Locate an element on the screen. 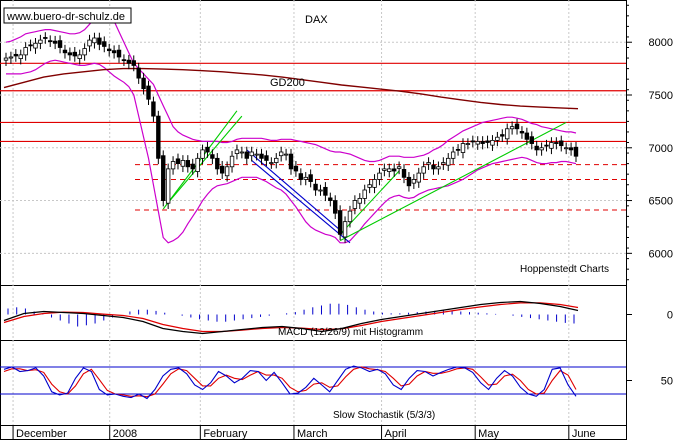 This screenshot has width=676, height=440. watermark-text: www.buero-dr-schulz.de is located at coordinates (65, 17).